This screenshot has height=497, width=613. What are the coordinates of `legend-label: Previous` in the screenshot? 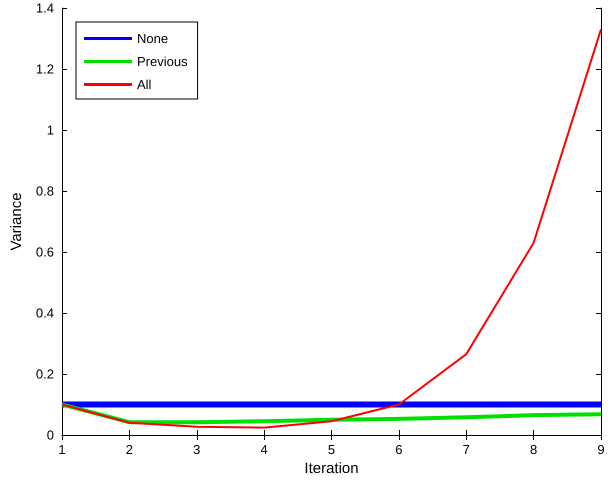 It's located at (162, 61).